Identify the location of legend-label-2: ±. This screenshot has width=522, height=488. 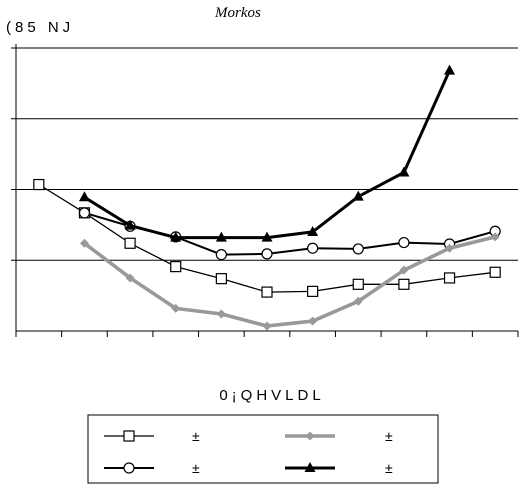
(196, 468).